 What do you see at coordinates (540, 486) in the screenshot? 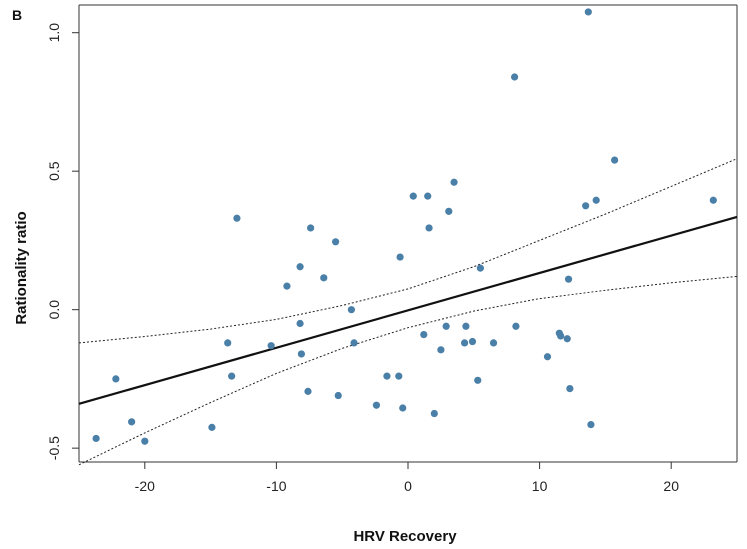
I see `x-tick-label: 10` at bounding box center [540, 486].